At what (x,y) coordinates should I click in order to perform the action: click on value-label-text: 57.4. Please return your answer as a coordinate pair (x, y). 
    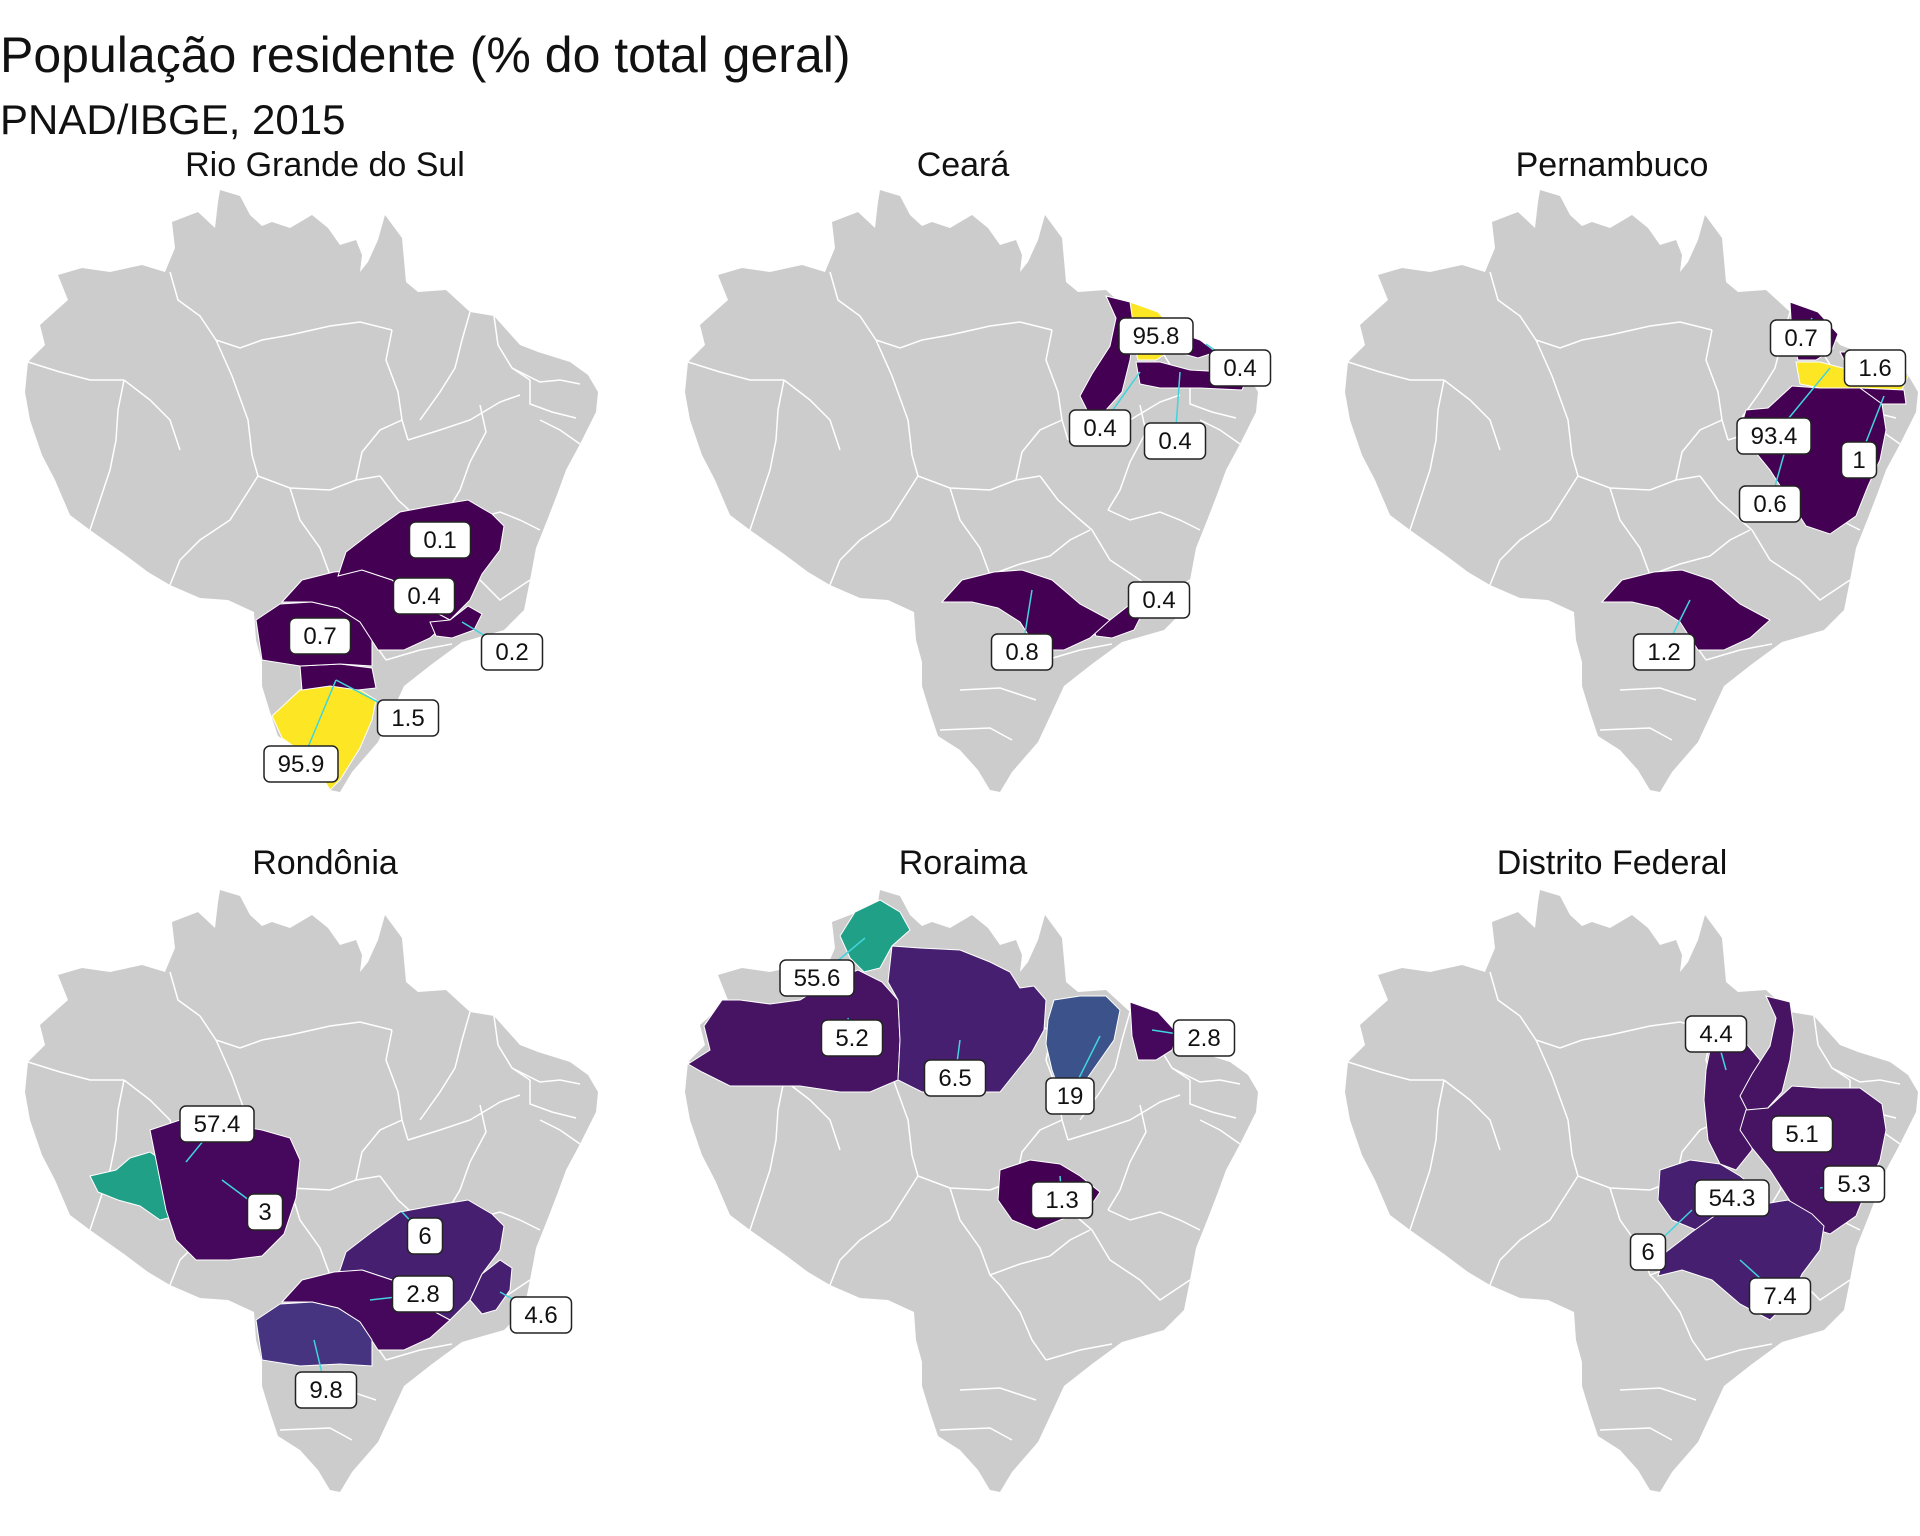
    Looking at the image, I should click on (217, 1124).